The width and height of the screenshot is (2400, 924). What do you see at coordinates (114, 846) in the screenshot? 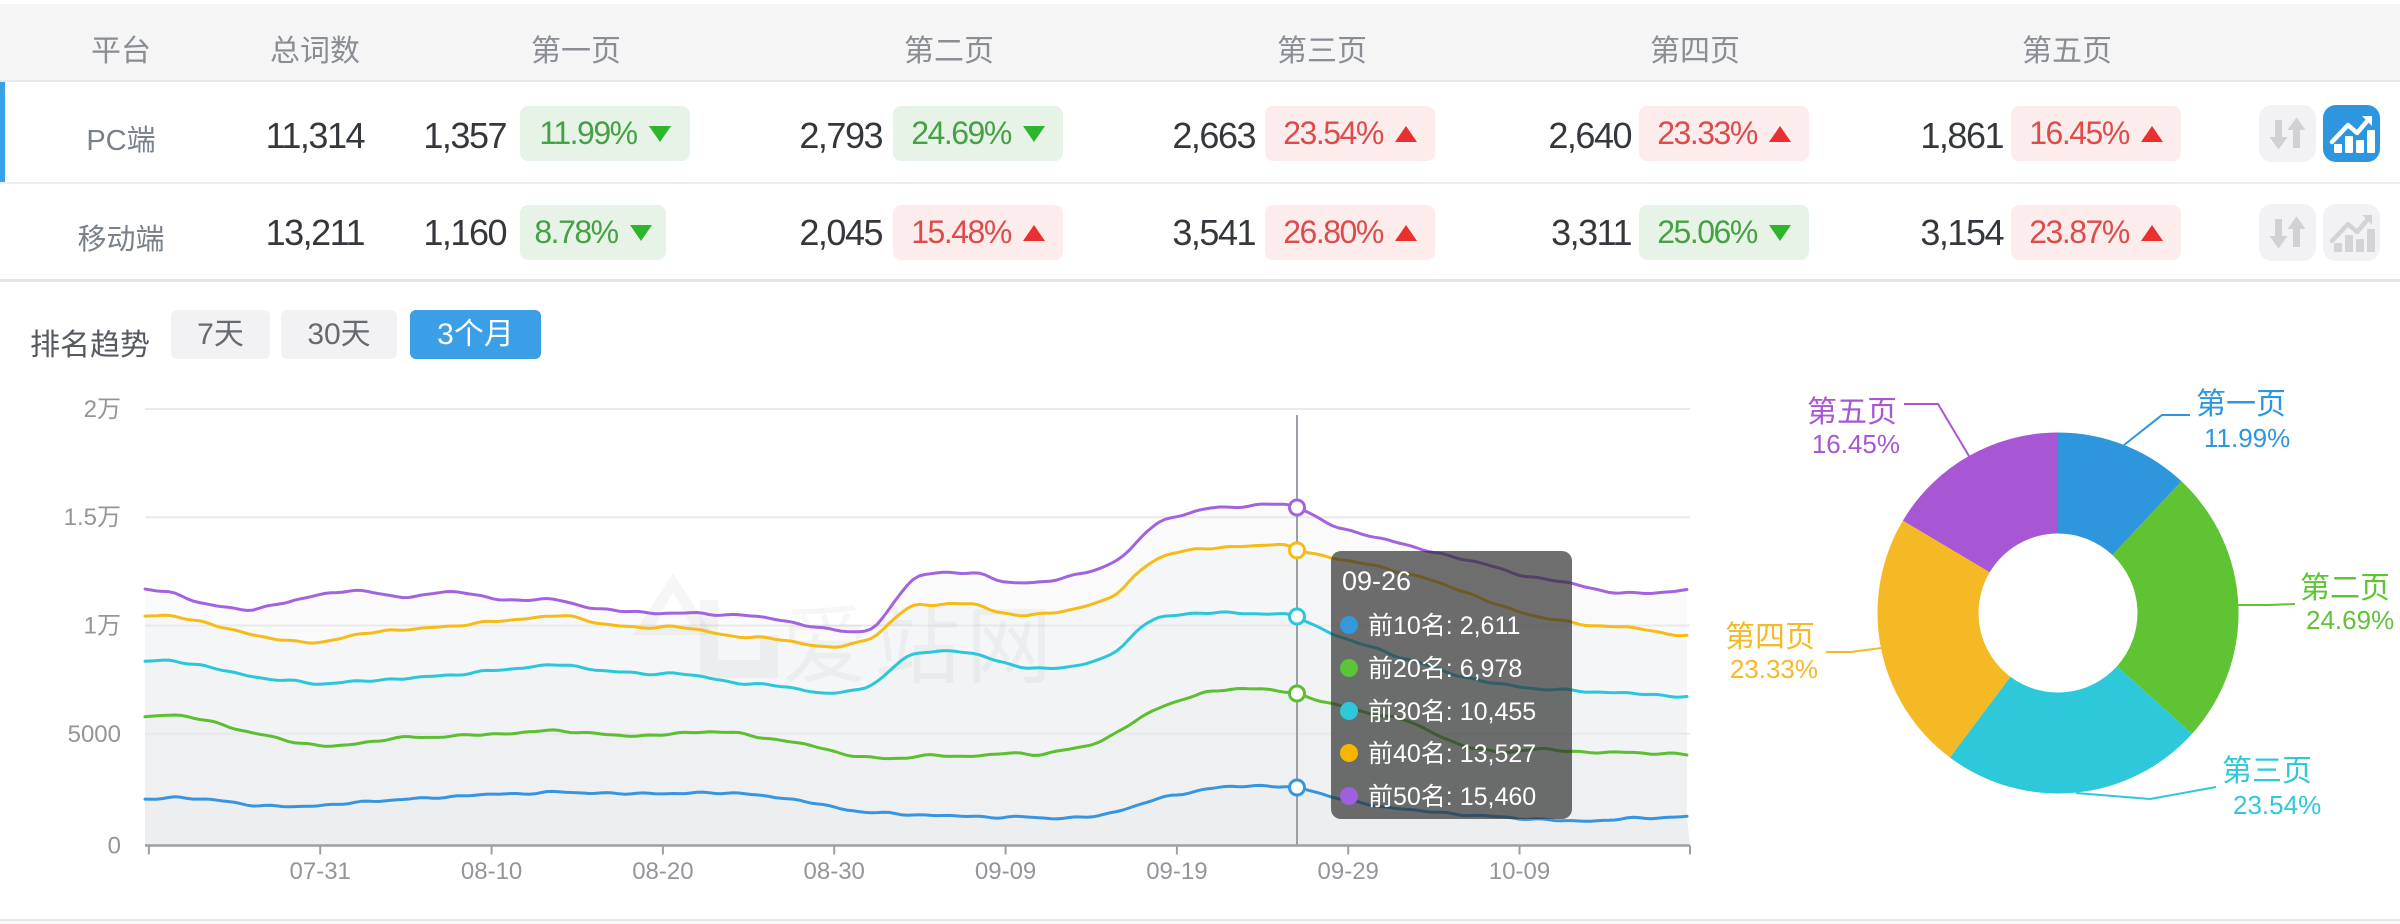
I see `svg-text: 0` at bounding box center [114, 846].